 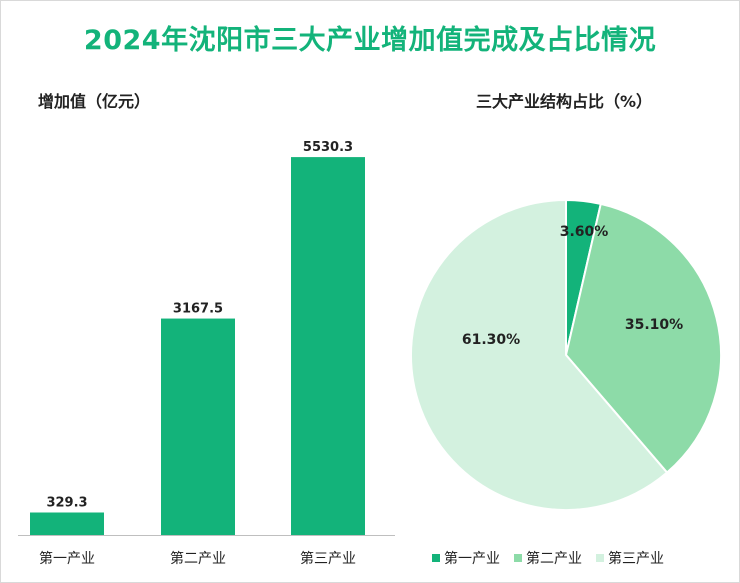 I want to click on legend-item: 第二产业, so click(x=548, y=558).